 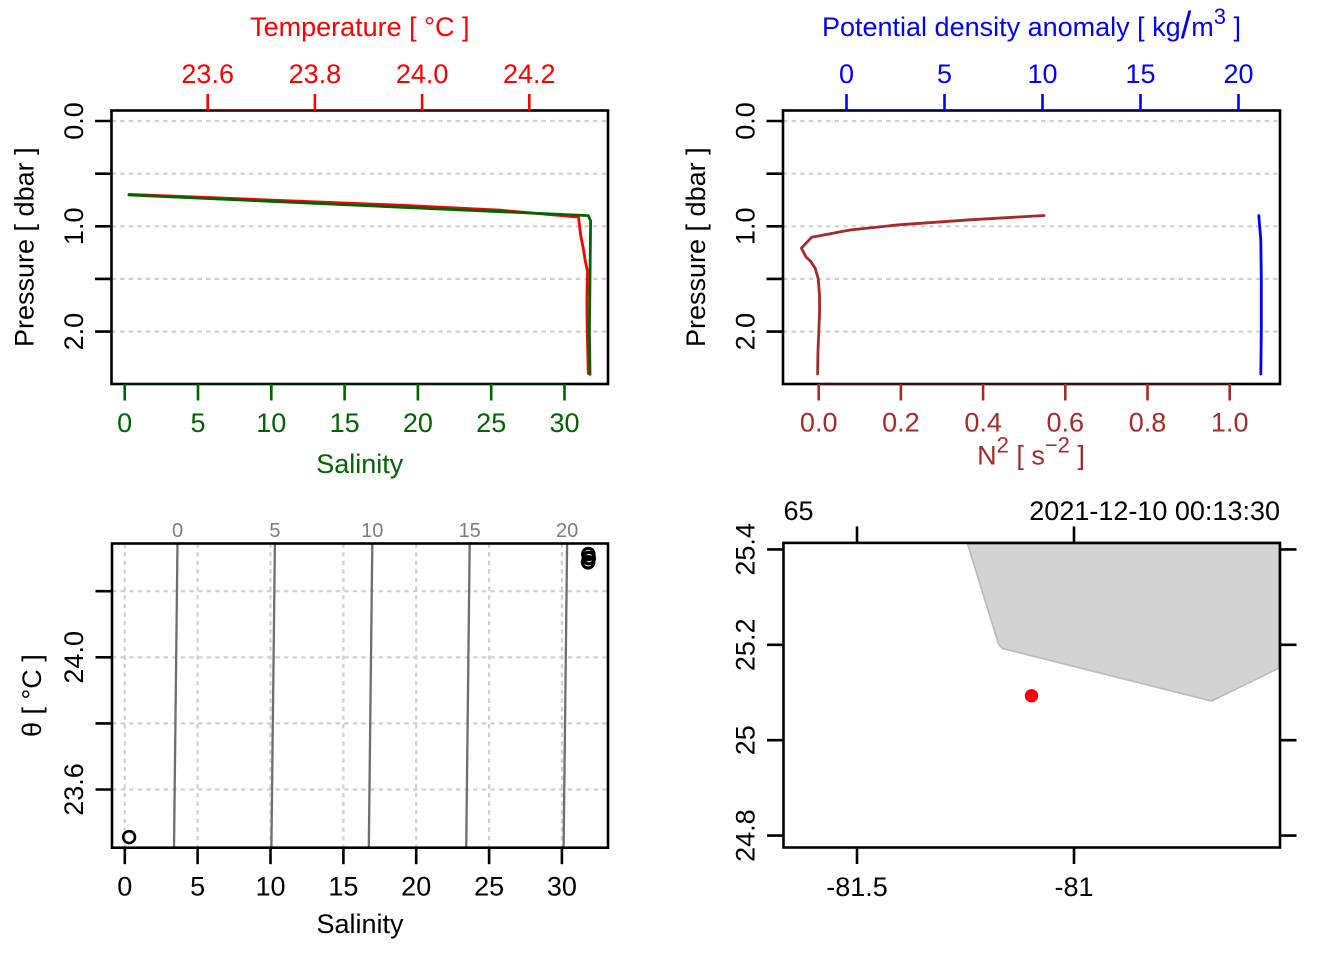 What do you see at coordinates (1066, 423) in the screenshot?
I see `svg-text: 0.6` at bounding box center [1066, 423].